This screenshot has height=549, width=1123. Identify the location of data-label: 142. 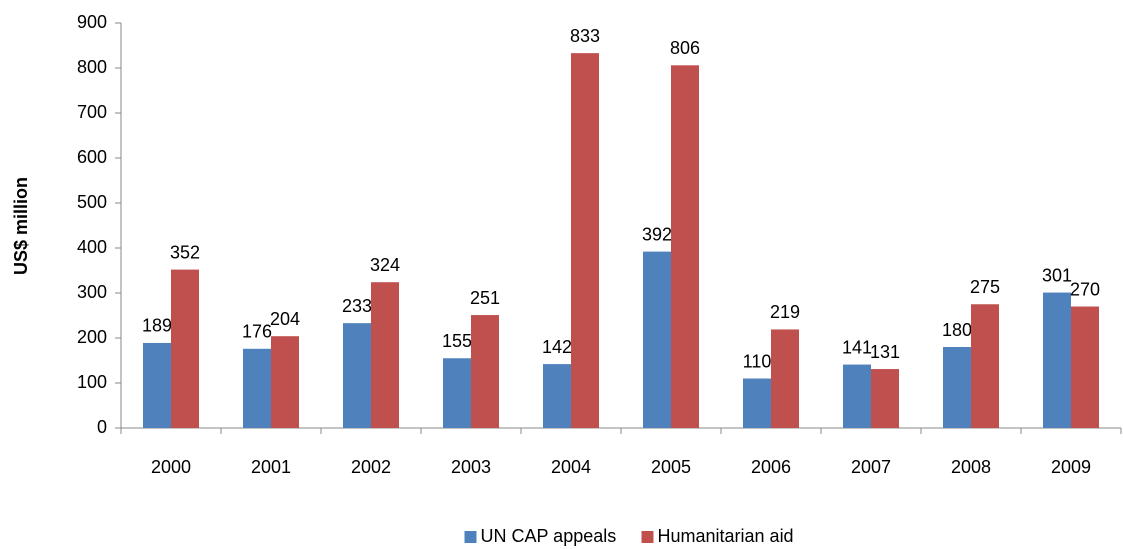
(557, 347).